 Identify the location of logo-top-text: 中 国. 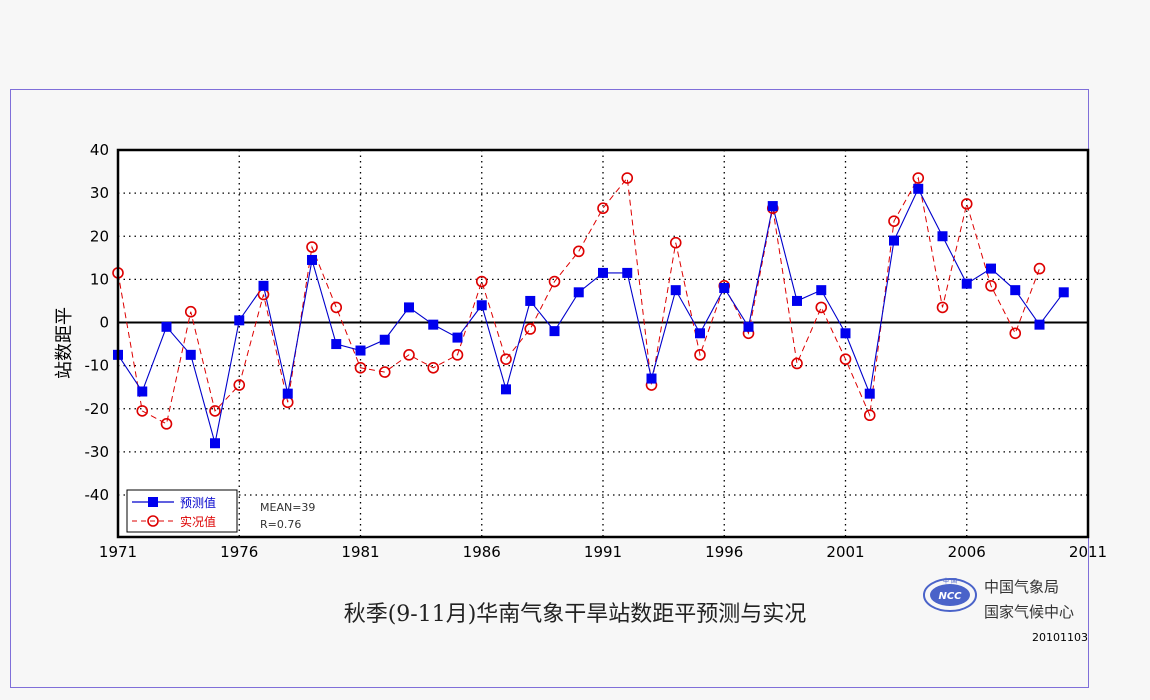
(950, 581).